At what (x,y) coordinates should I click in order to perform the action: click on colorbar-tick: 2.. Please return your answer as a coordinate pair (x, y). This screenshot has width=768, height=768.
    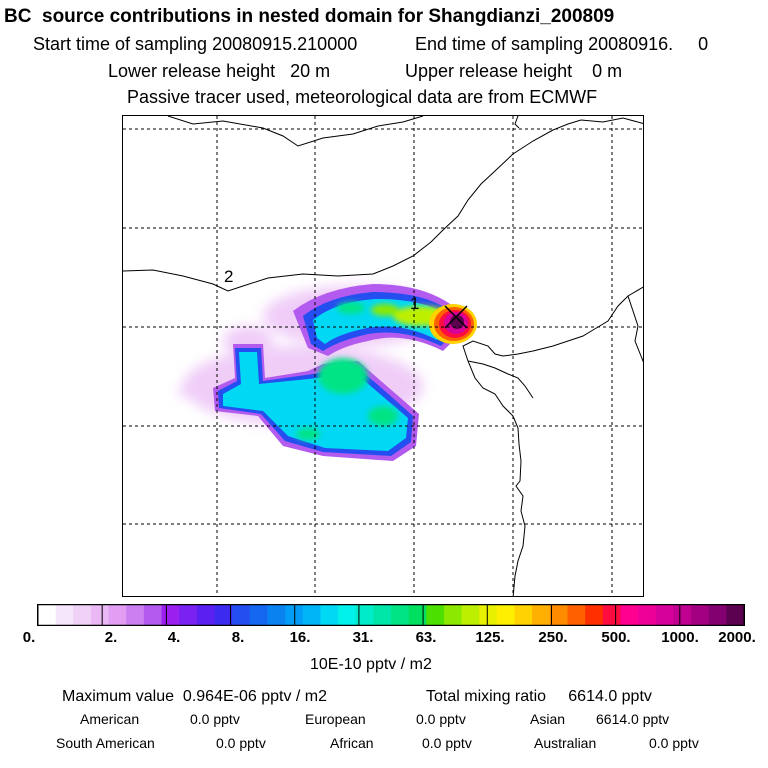
    Looking at the image, I should click on (111, 637).